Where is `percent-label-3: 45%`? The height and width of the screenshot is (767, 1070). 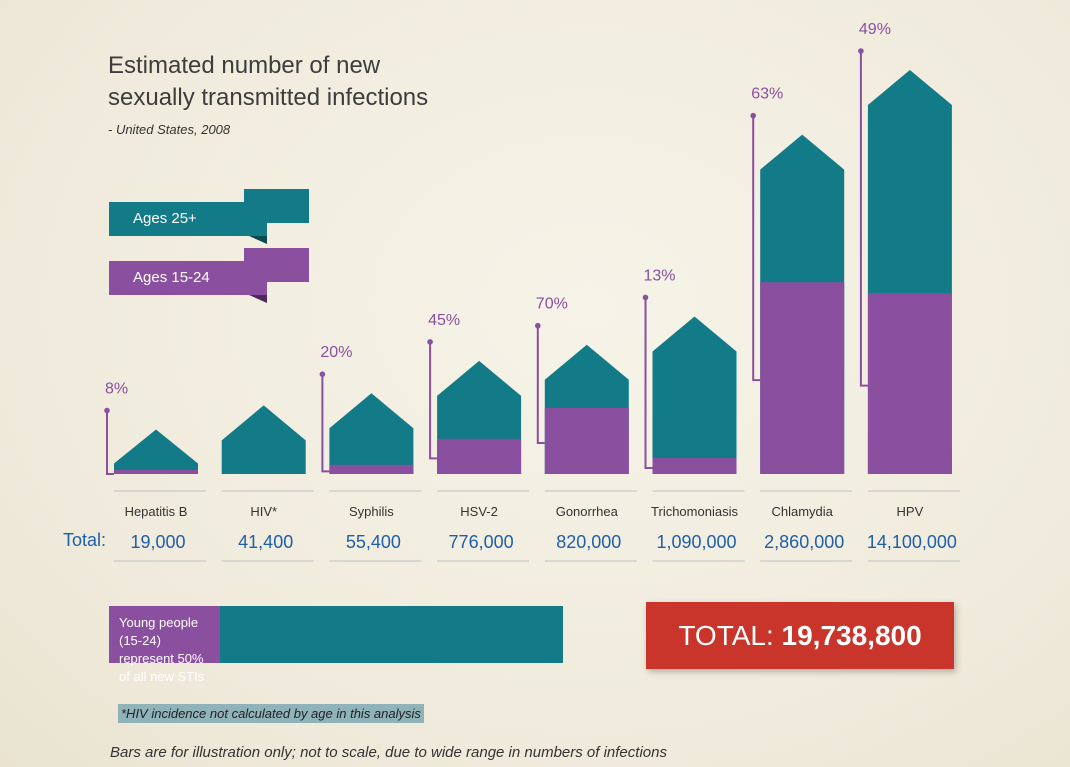 percent-label-3: 45% is located at coordinates (444, 320).